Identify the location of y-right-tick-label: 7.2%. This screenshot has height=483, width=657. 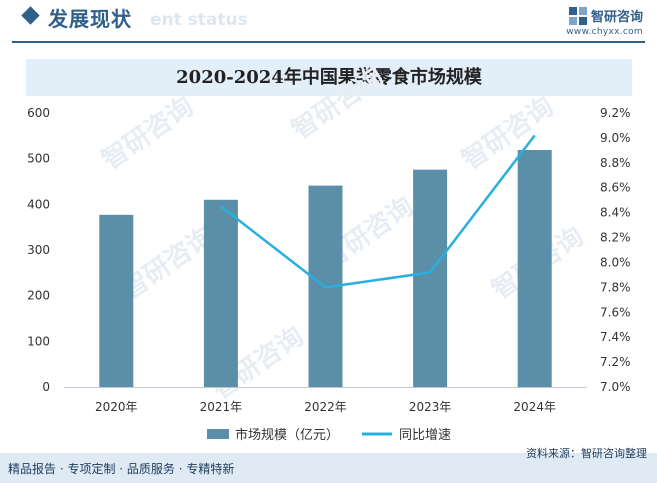
(615, 362).